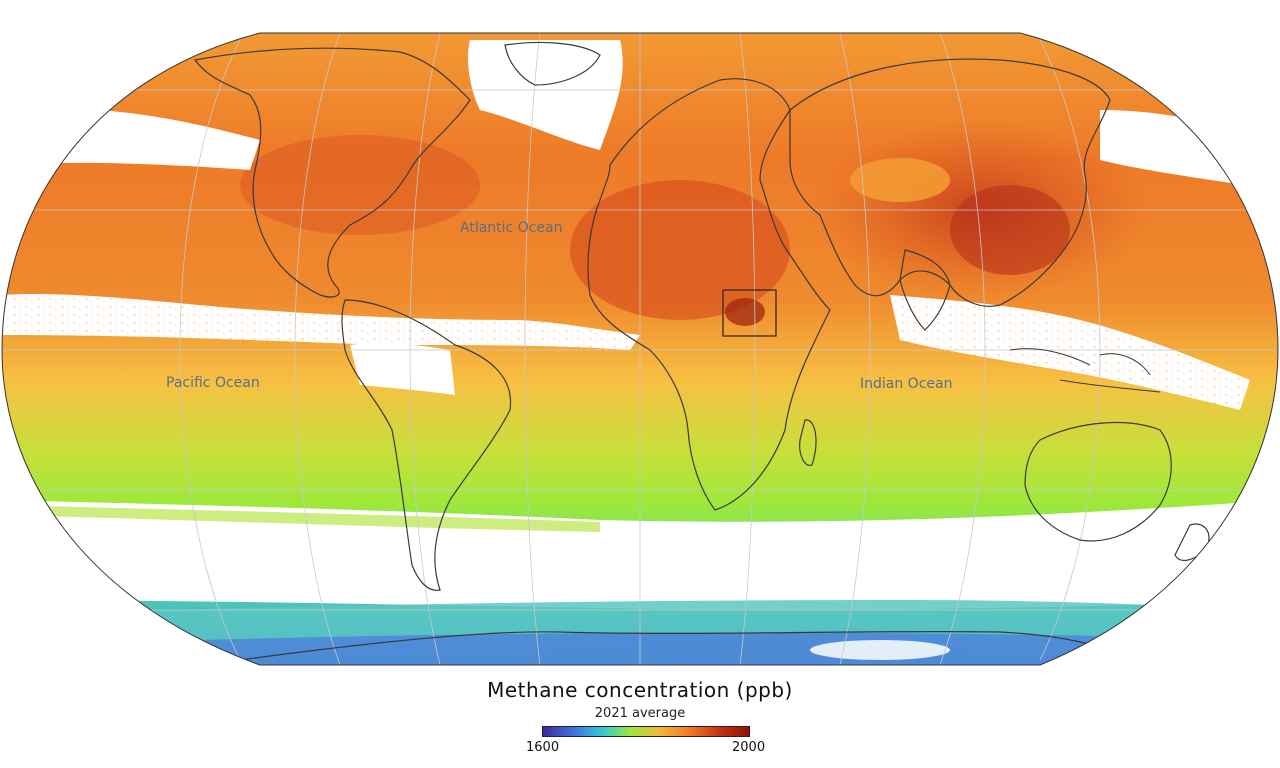  I want to click on no-data-maritime, so click(1070, 352).